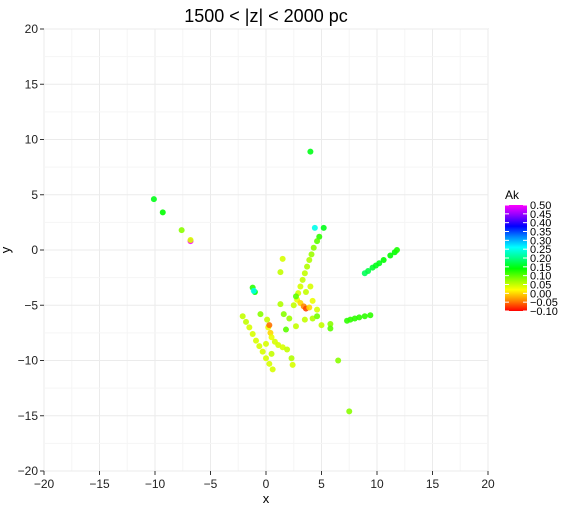  I want to click on legend-label: 0.35, so click(540, 233).